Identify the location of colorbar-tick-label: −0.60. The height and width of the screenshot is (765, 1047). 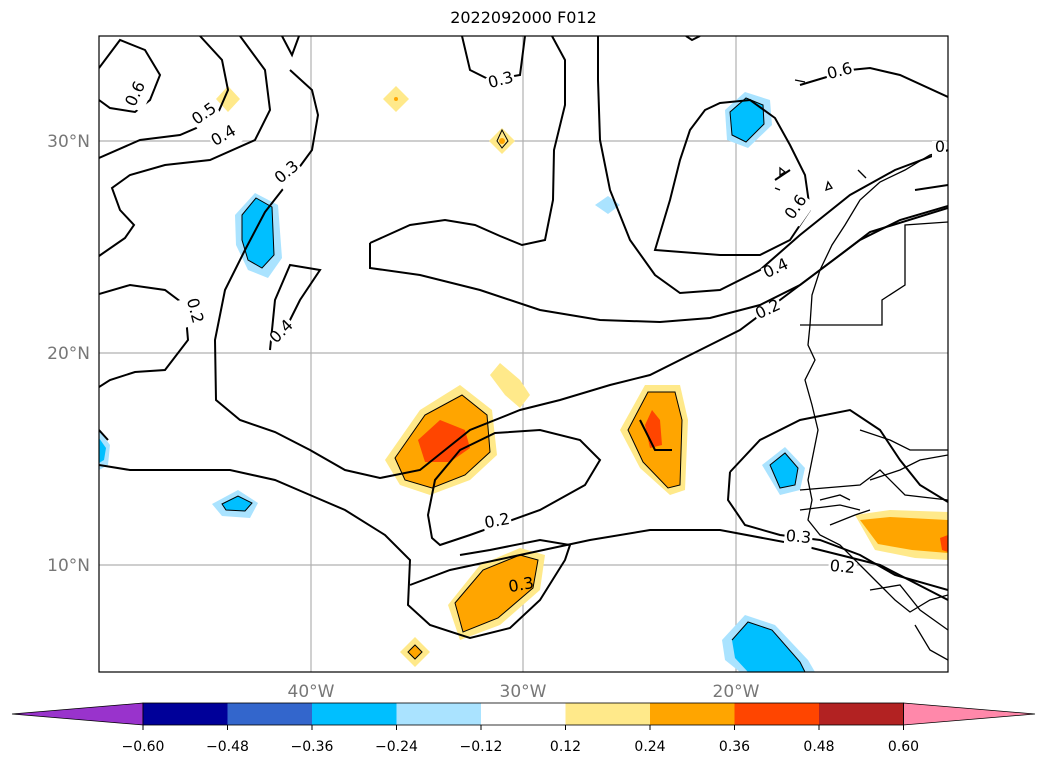
(143, 747).